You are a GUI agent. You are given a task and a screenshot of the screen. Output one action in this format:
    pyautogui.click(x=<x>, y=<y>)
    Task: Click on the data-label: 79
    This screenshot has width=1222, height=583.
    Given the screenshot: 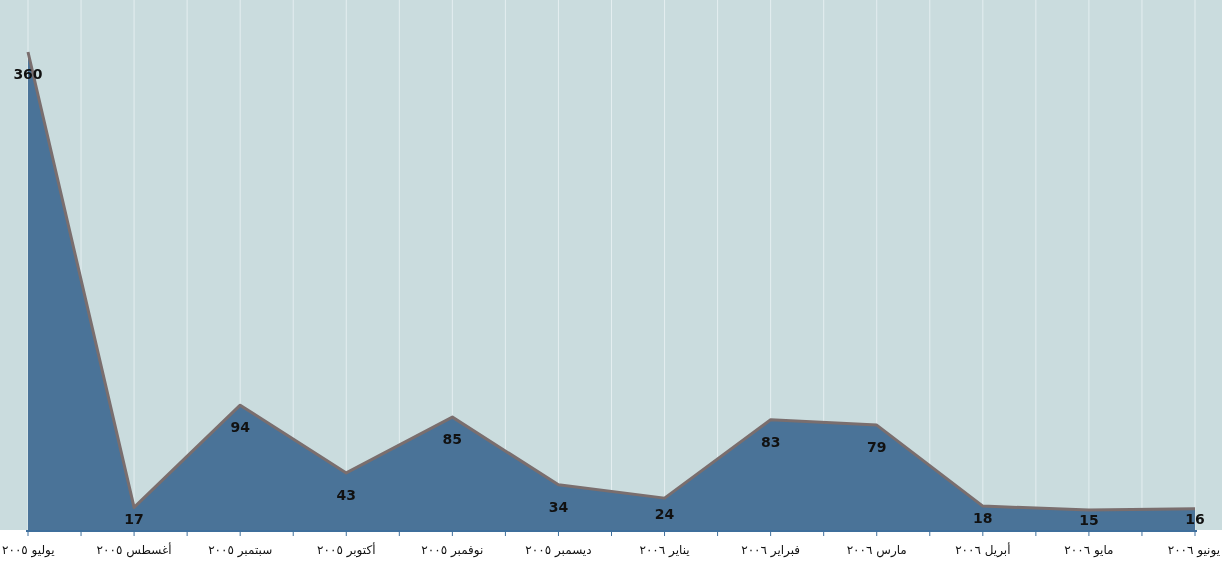 What is the action you would take?
    pyautogui.click(x=876, y=447)
    